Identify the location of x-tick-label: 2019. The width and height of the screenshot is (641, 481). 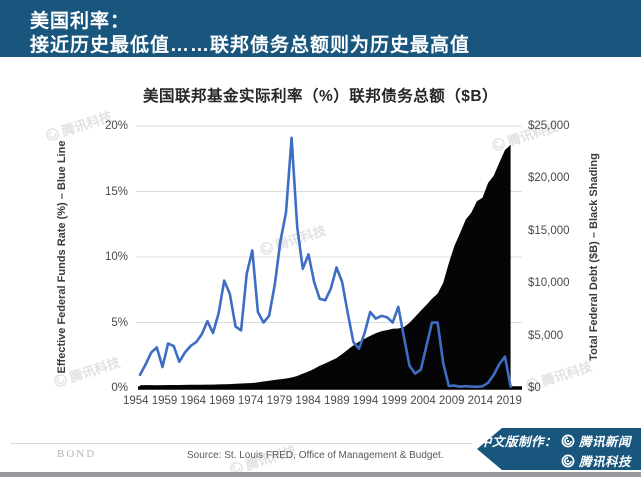
(509, 401).